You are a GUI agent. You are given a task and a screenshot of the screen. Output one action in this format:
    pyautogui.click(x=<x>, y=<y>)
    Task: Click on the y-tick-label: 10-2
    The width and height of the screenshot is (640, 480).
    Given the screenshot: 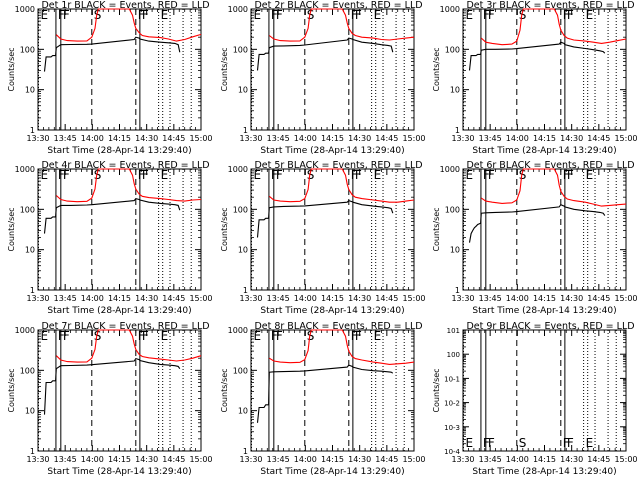 What is the action you would take?
    pyautogui.click(x=452, y=404)
    